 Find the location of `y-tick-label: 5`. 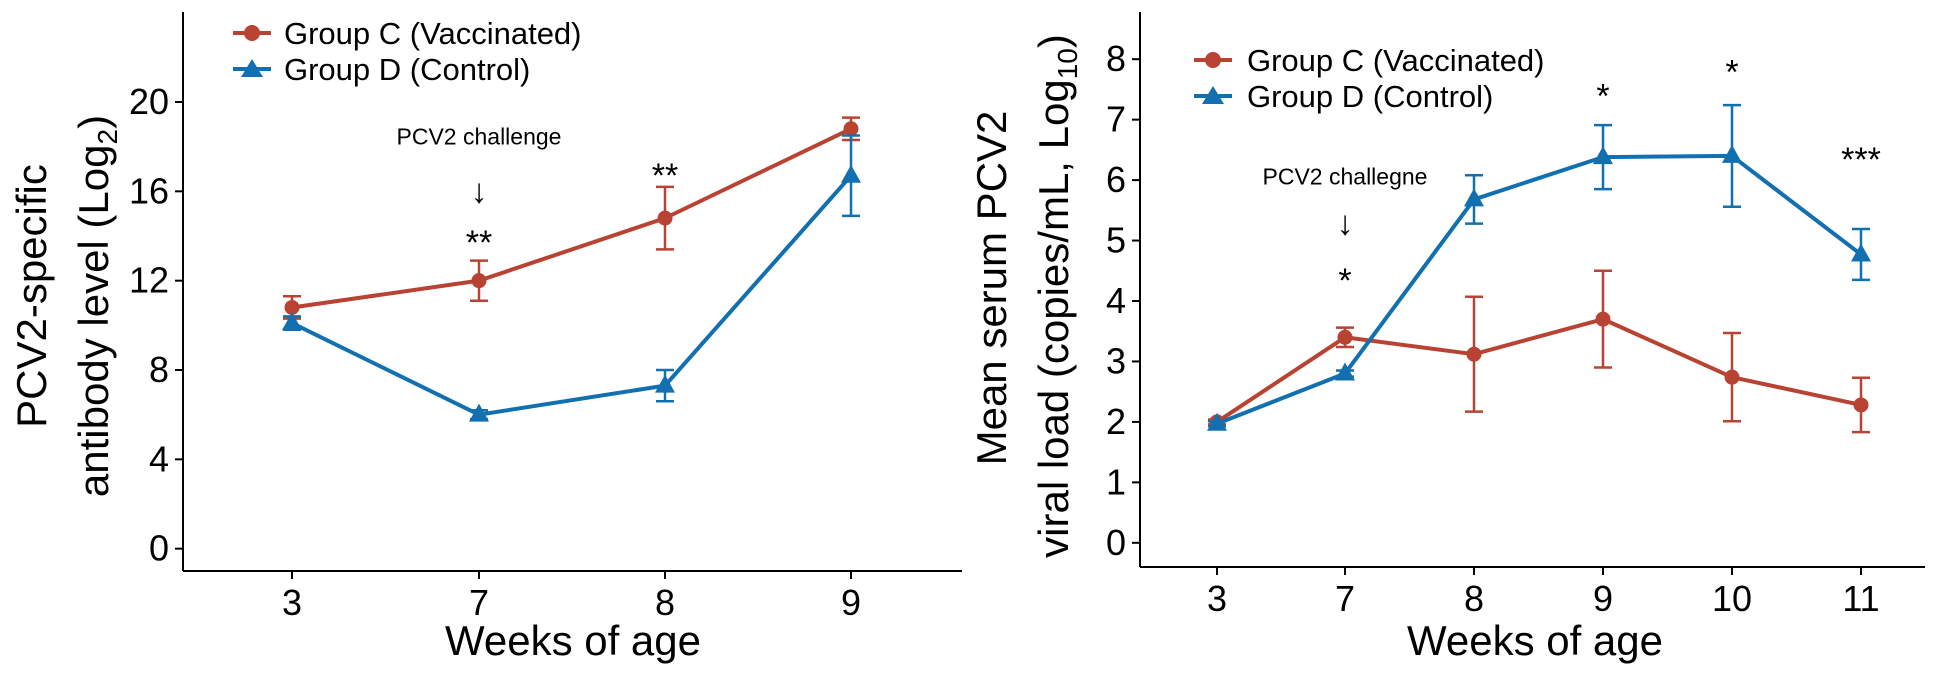

y-tick-label: 5 is located at coordinates (1116, 240).